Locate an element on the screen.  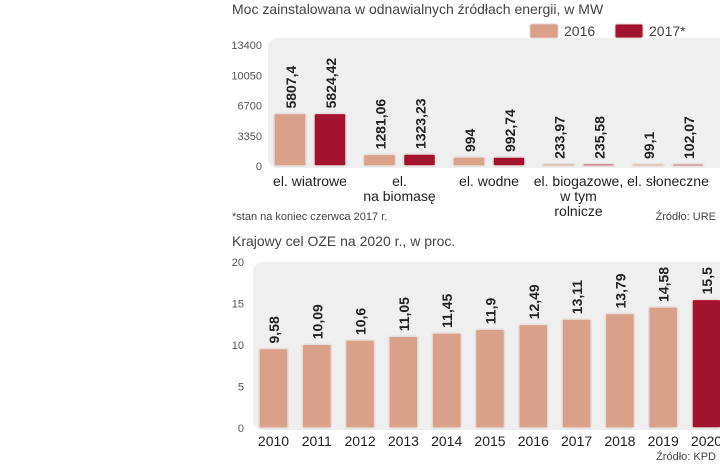
x-tick-label: 2020 is located at coordinates (705, 441).